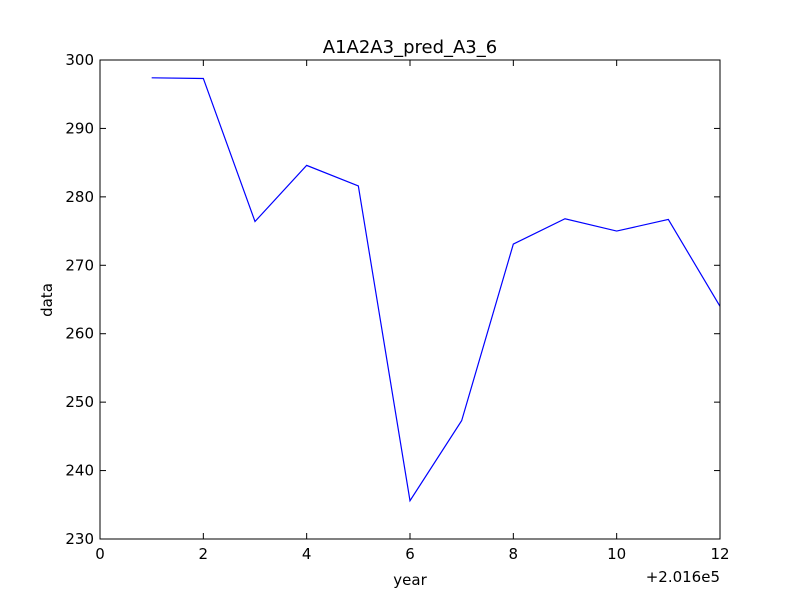 This screenshot has width=800, height=600. I want to click on x-tick-label: 8, so click(514, 554).